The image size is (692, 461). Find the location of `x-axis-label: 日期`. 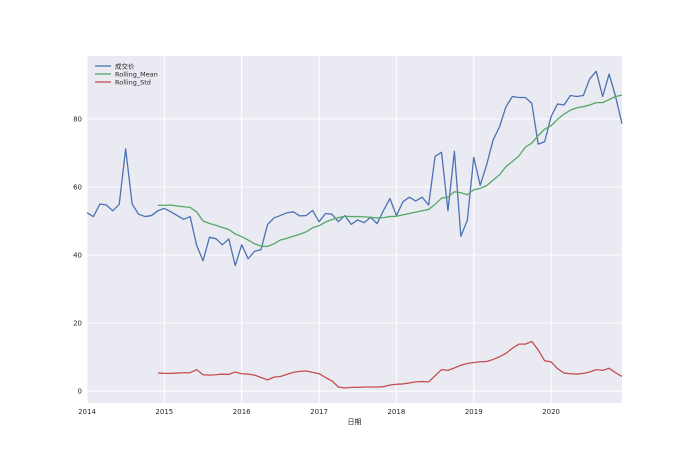

x-axis-label: 日期 is located at coordinates (355, 422).